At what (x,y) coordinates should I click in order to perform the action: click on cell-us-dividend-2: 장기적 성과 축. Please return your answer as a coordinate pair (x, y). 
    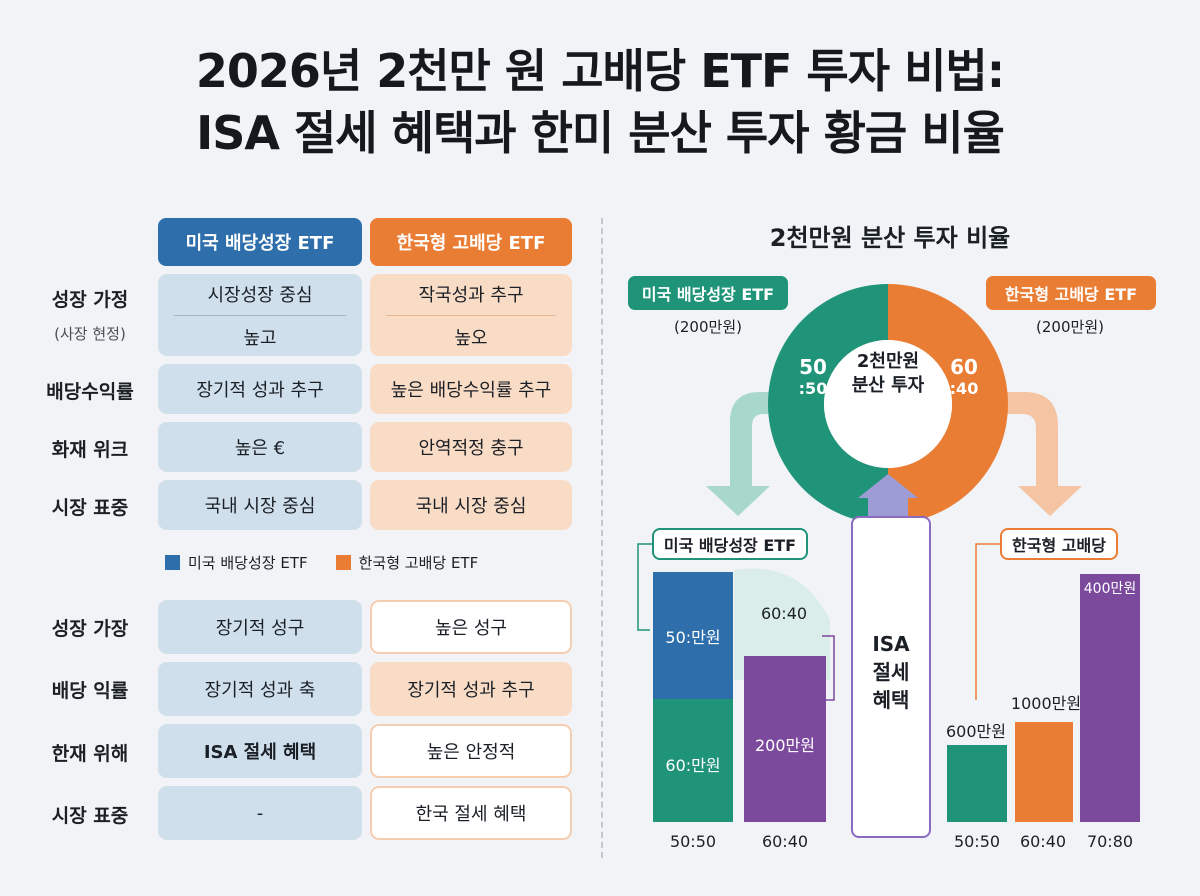
    Looking at the image, I should click on (260, 689).